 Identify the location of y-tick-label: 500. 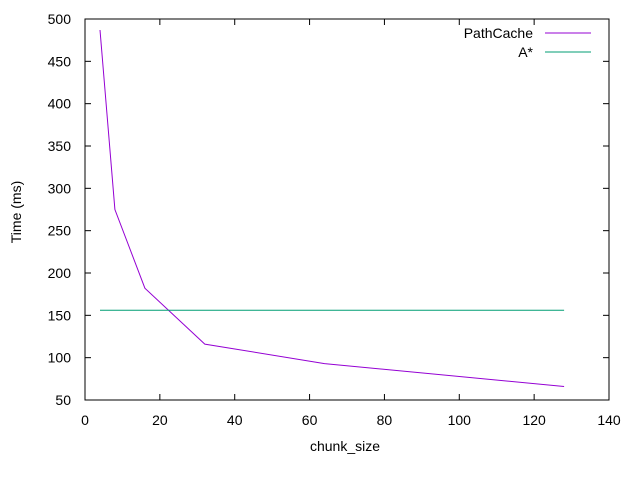
(60, 19).